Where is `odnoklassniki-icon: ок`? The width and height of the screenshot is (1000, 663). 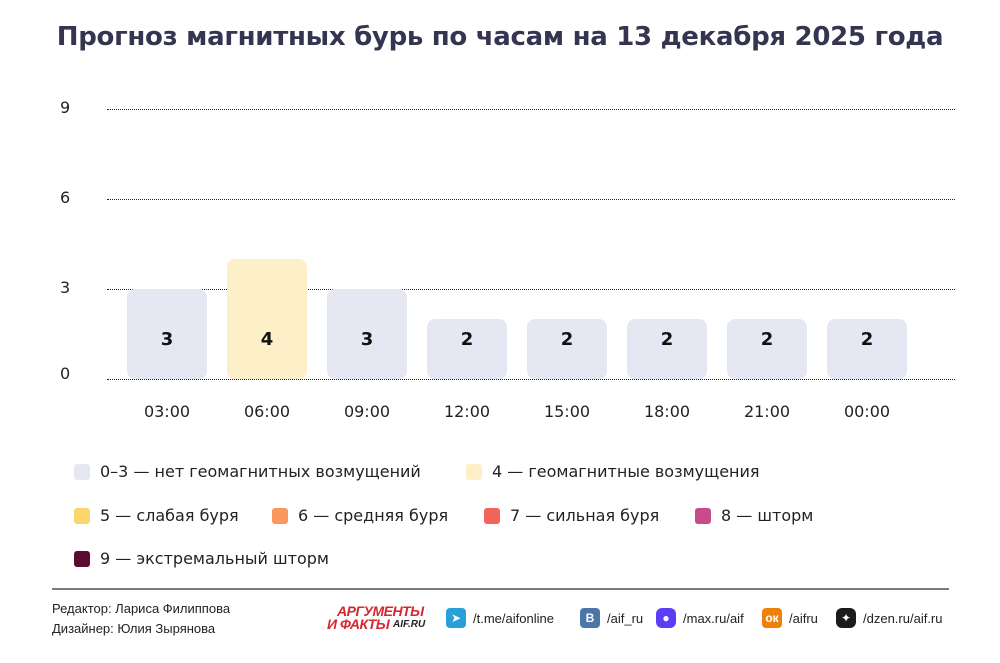
odnoklassniki-icon: ок is located at coordinates (772, 618).